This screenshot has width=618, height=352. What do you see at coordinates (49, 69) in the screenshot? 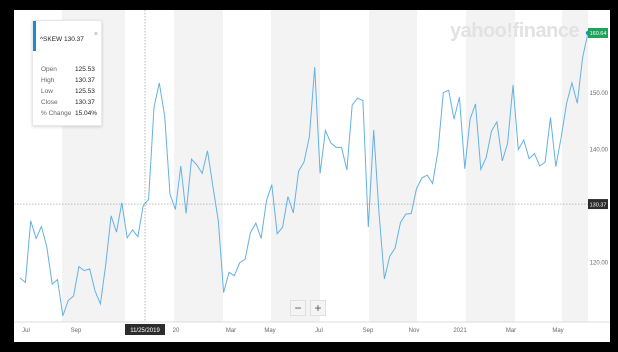
I see `tooltip-row-label: Open` at bounding box center [49, 69].